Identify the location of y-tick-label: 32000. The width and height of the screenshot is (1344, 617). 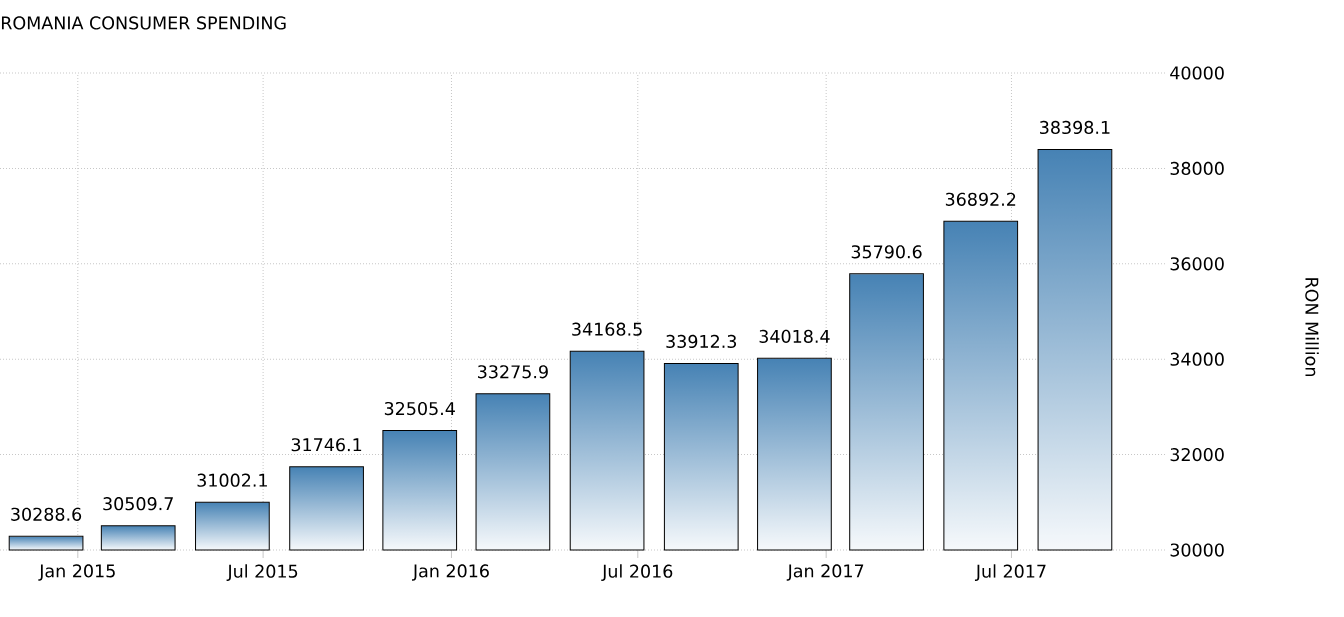
(1197, 454).